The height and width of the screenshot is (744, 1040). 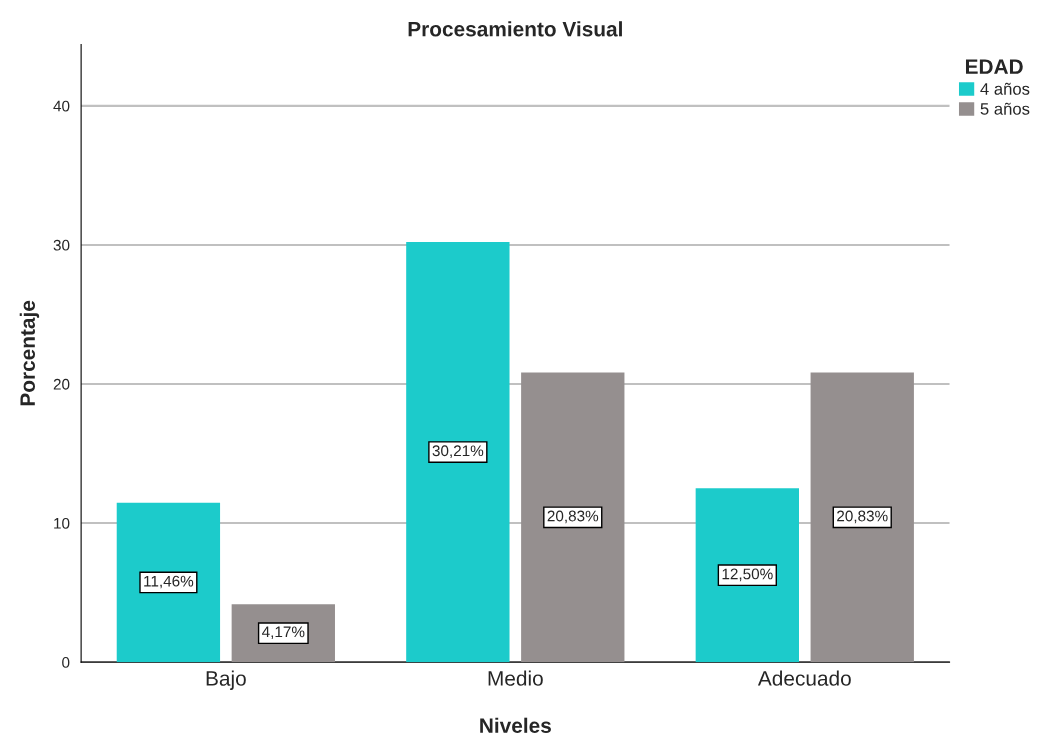 I want to click on y-tick-label: 20, so click(x=61, y=384).